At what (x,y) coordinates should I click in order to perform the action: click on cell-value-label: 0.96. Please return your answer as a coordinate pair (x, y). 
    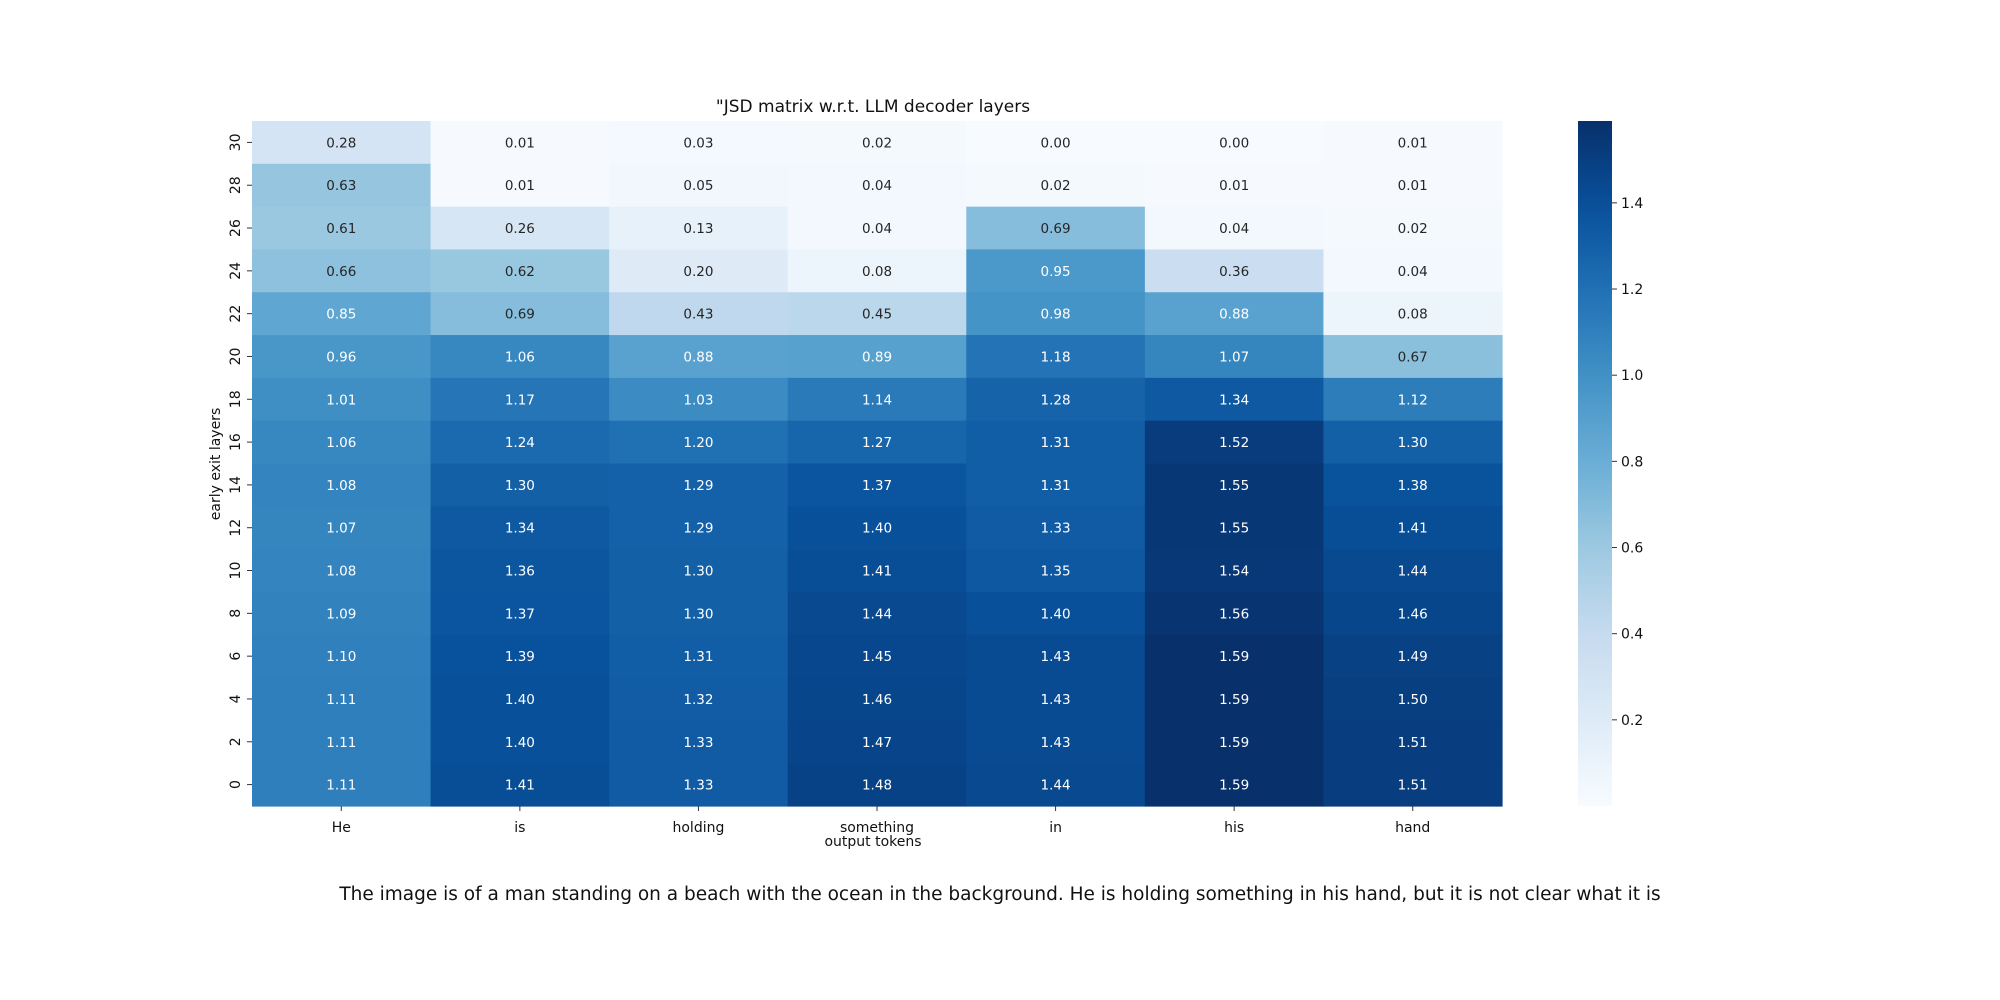
    Looking at the image, I should click on (341, 357).